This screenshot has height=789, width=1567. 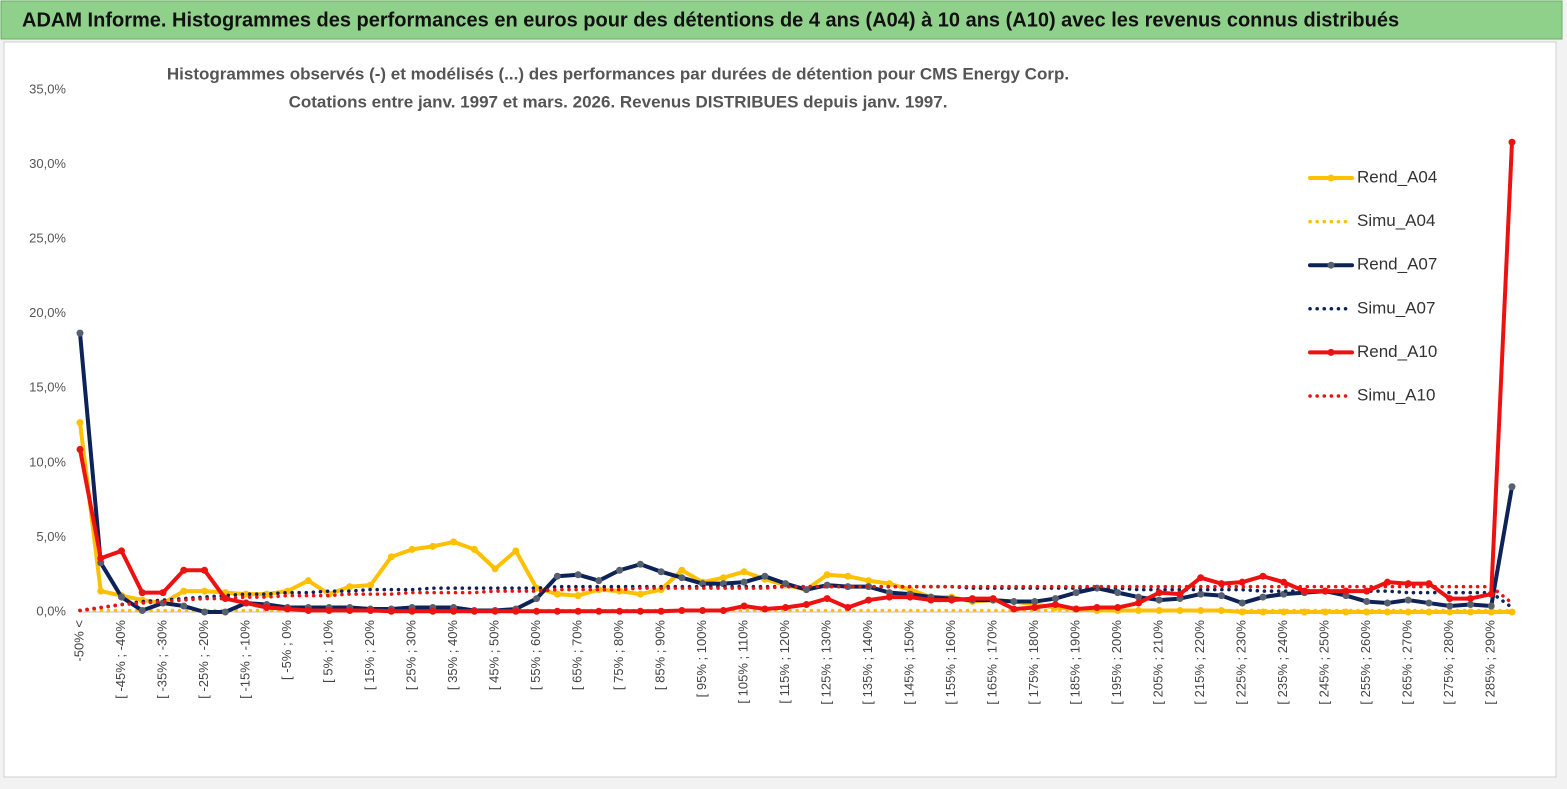 I want to click on x-tick-label: [ 55% ; 60%, so click(x=535, y=655).